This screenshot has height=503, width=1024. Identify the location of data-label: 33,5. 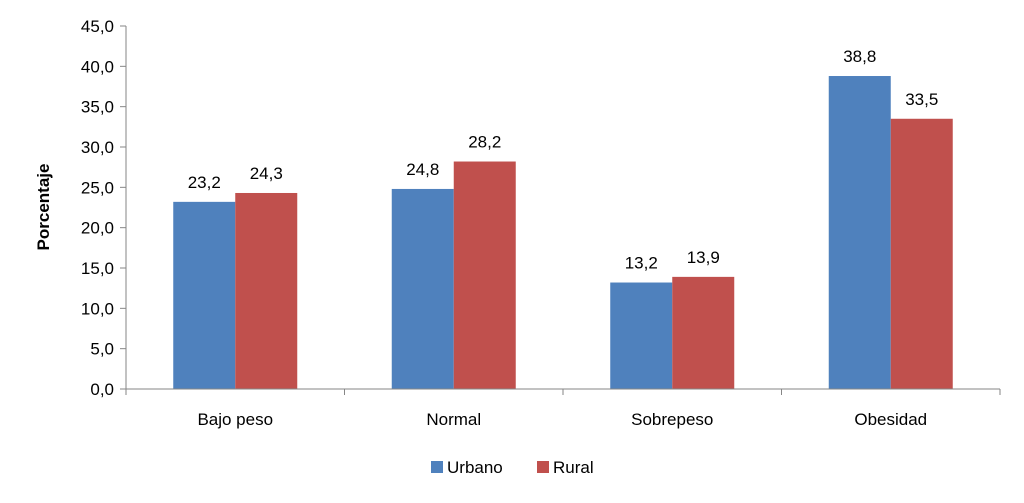
(921, 99).